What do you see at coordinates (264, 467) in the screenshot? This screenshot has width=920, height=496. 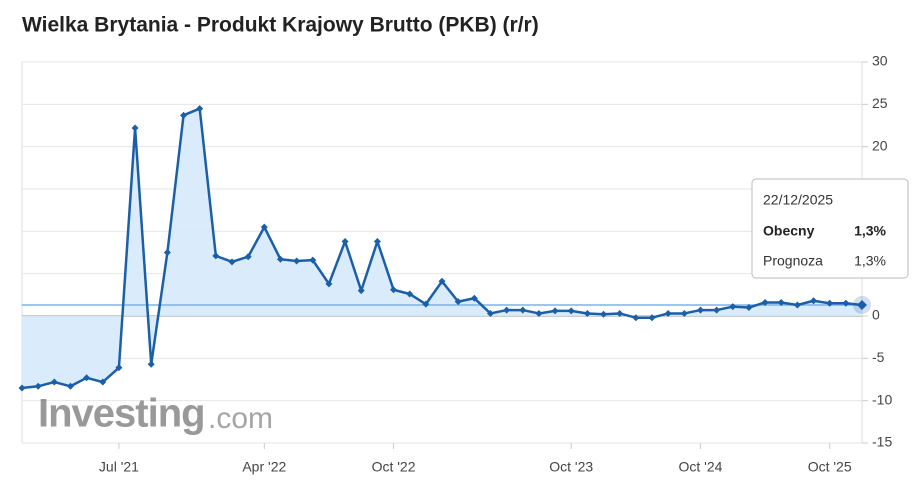 I see `x-tick-label: Apr '22` at bounding box center [264, 467].